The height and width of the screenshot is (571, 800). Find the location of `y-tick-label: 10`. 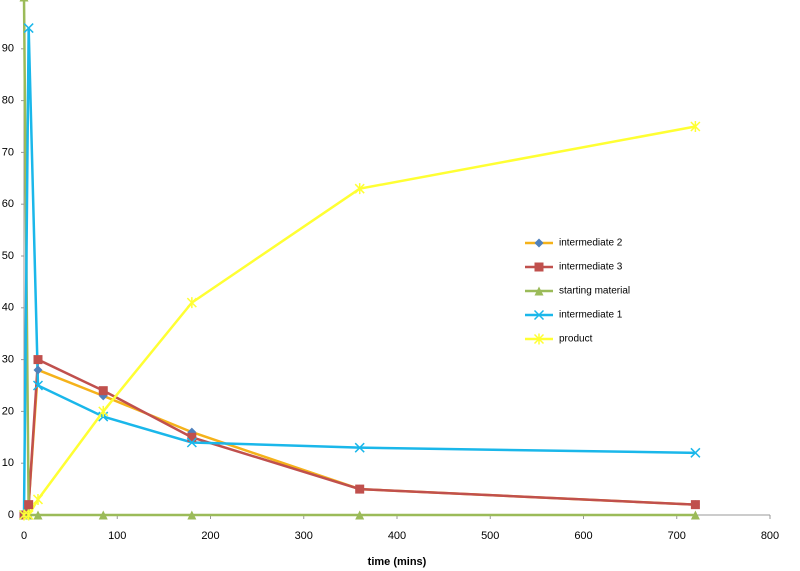

y-tick-label: 10 is located at coordinates (8, 463).